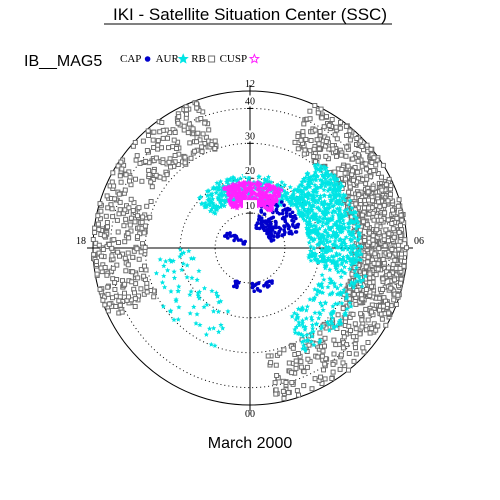 This screenshot has height=500, width=500. Describe the element at coordinates (168, 59) in the screenshot. I see `legend-label: AUR` at that location.